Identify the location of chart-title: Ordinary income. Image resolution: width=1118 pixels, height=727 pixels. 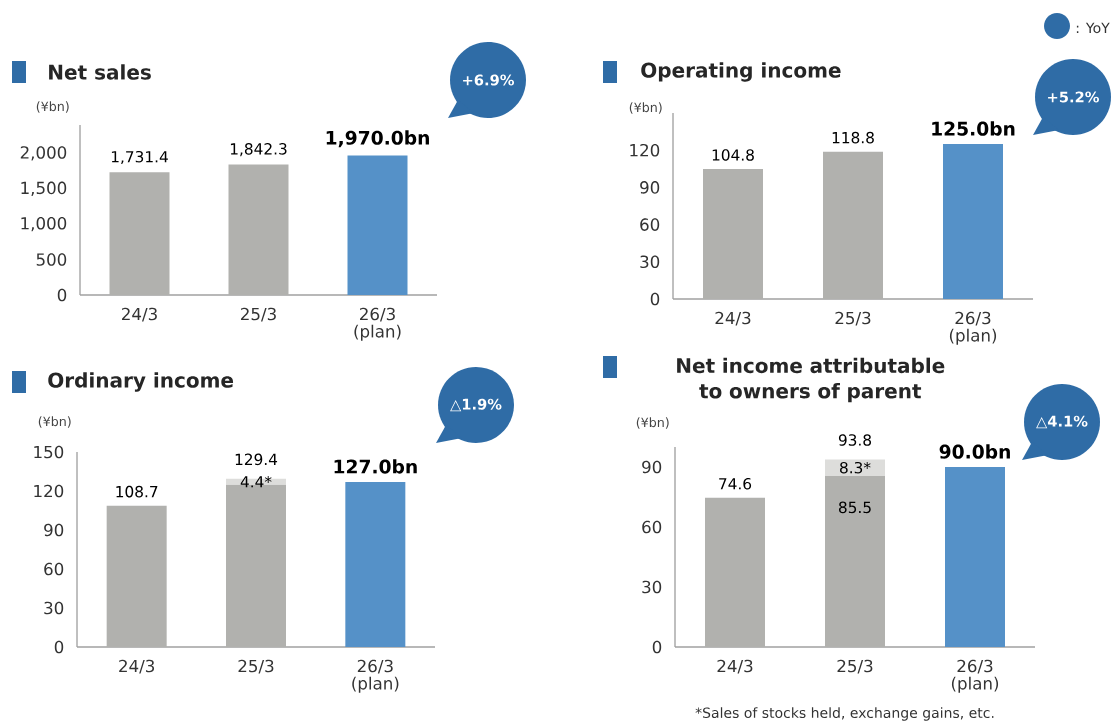
(141, 382).